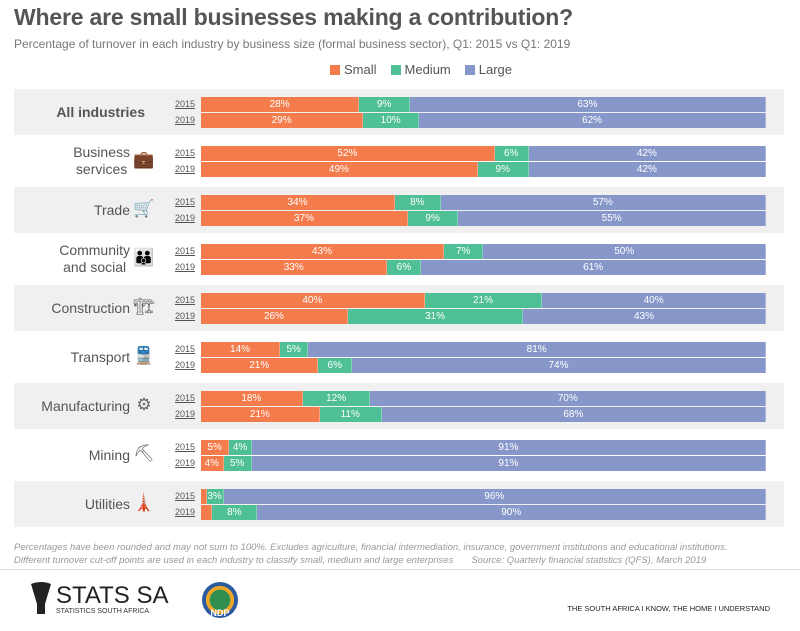 The image size is (800, 631). Describe the element at coordinates (41, 598) in the screenshot. I see `stats-sa-emblem-icon` at that location.